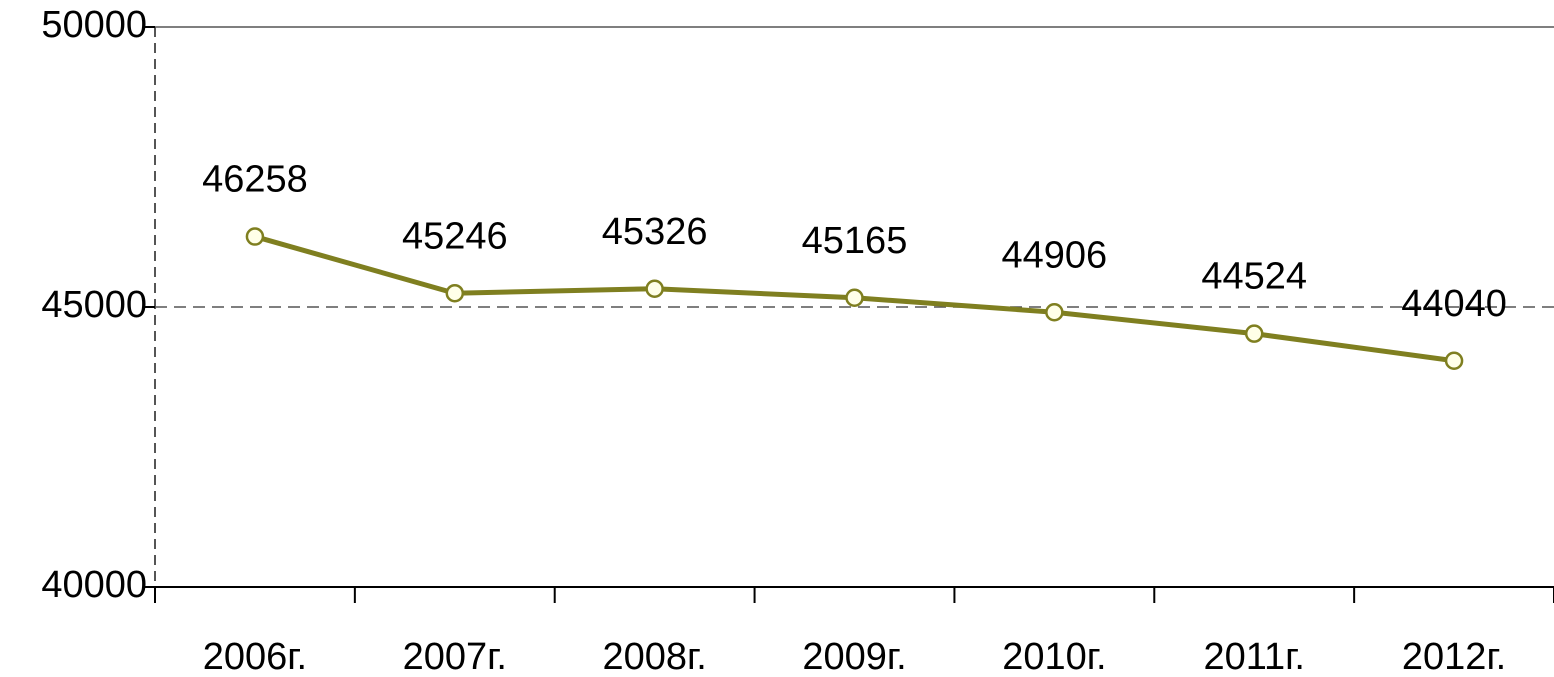 The image size is (1554, 677). Describe the element at coordinates (855, 241) in the screenshot. I see `data-label: 45165` at that location.